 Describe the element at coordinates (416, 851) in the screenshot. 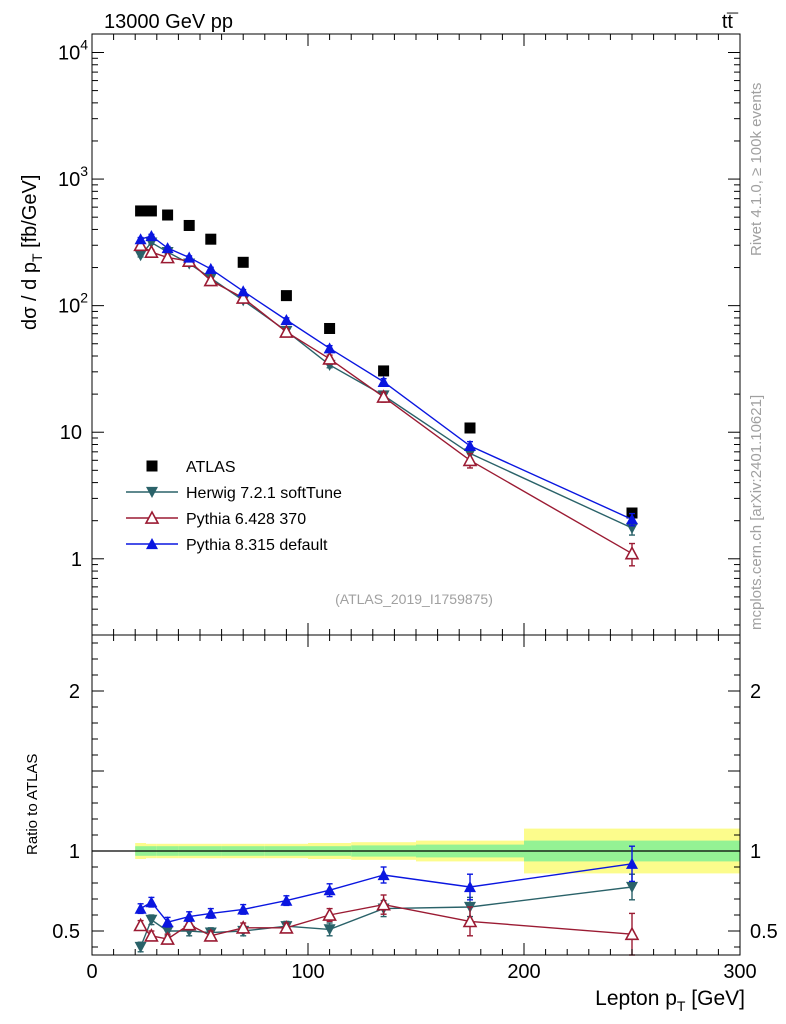

I see `ratio-uncertainty-bands` at that location.